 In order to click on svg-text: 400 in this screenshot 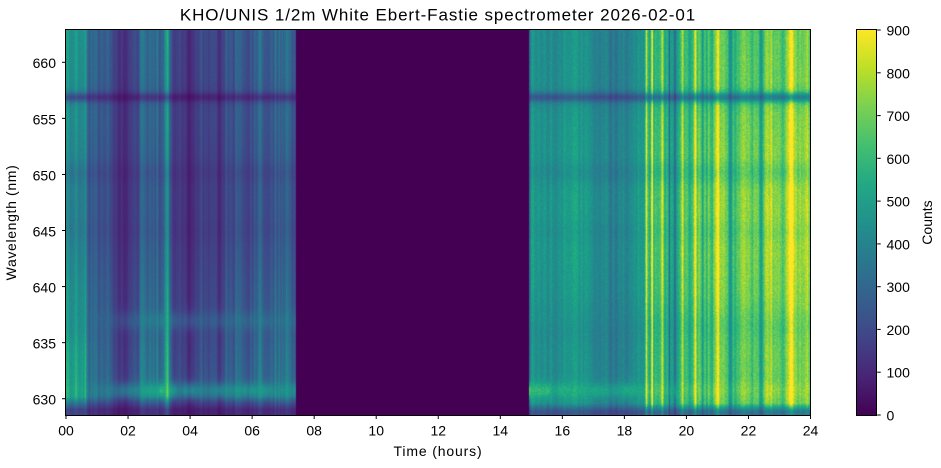, I will do `click(899, 244)`.